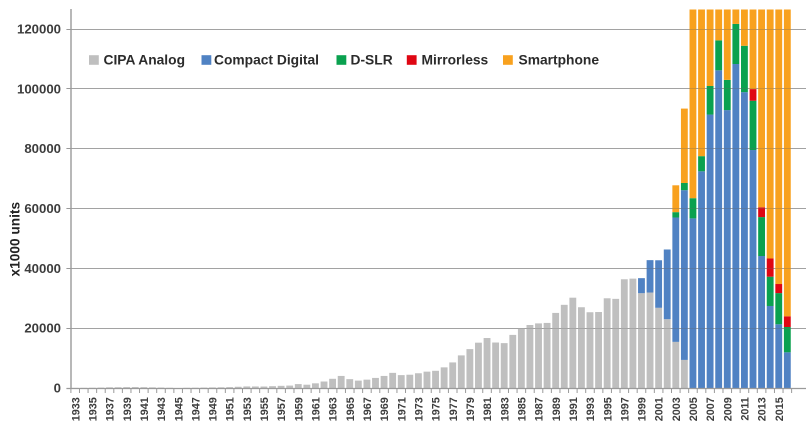 Image resolution: width=812 pixels, height=439 pixels. Describe the element at coordinates (763, 409) in the screenshot. I see `svg-text: 2013` at that location.